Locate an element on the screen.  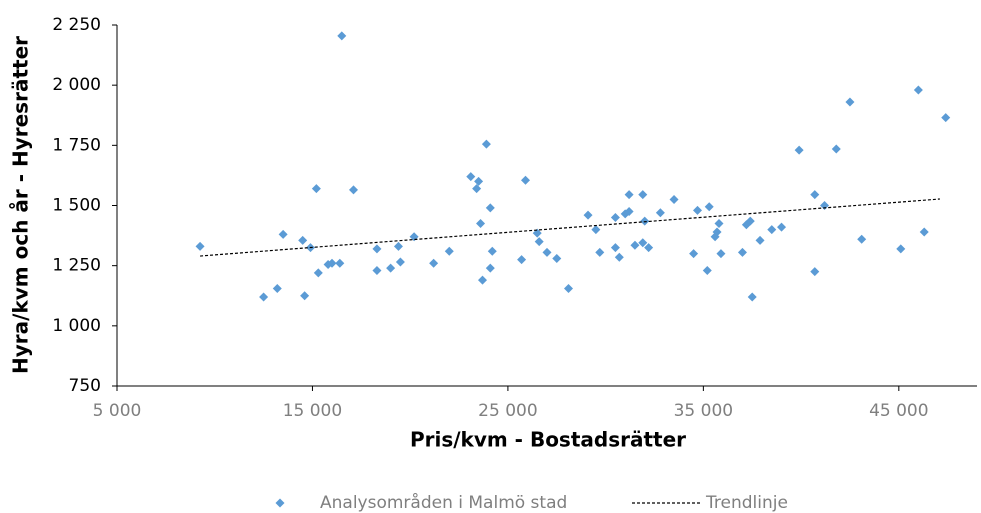
trendline is located at coordinates (570, 227).